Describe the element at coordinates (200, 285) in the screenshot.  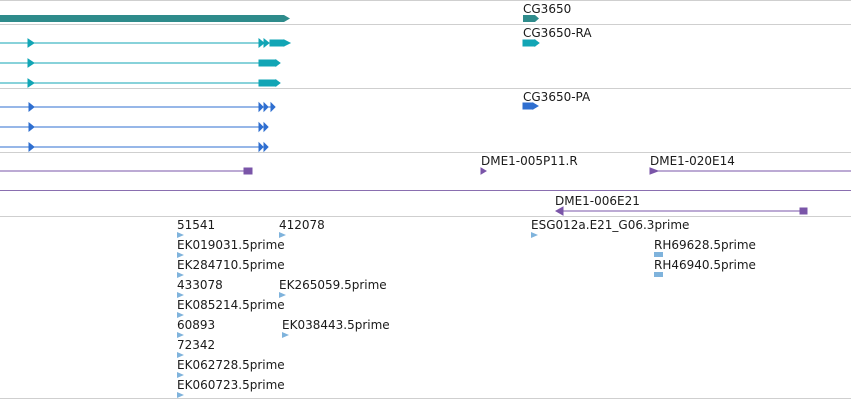
I see `est-label: 433078` at that location.